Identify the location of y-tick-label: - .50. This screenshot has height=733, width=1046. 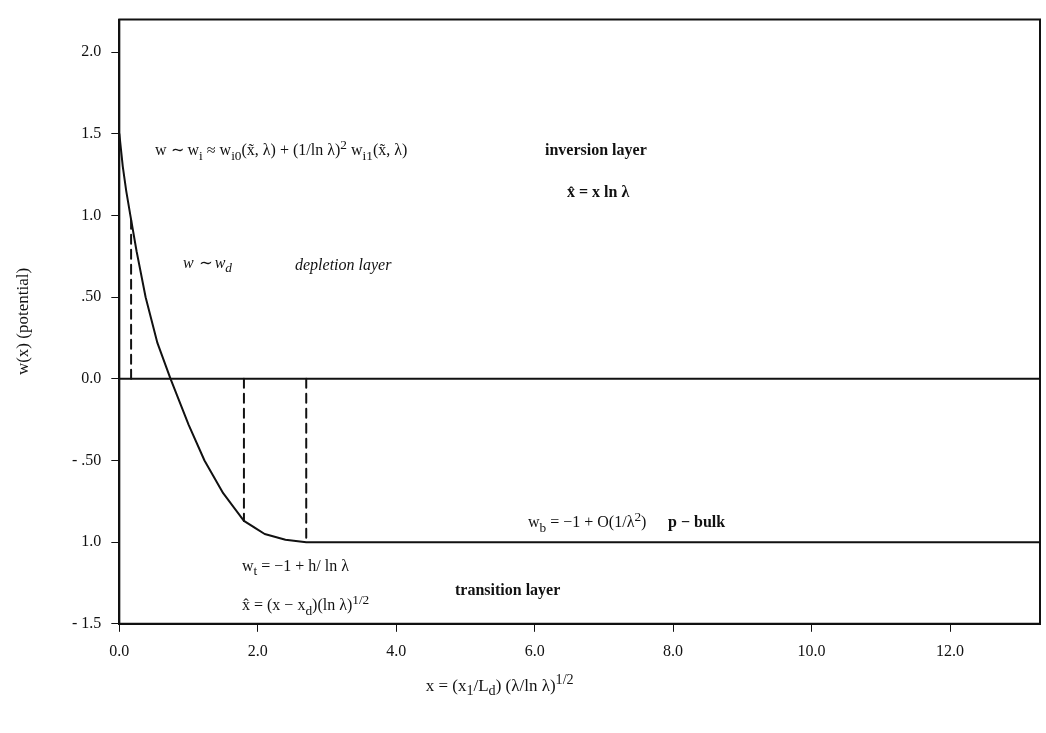
(87, 459).